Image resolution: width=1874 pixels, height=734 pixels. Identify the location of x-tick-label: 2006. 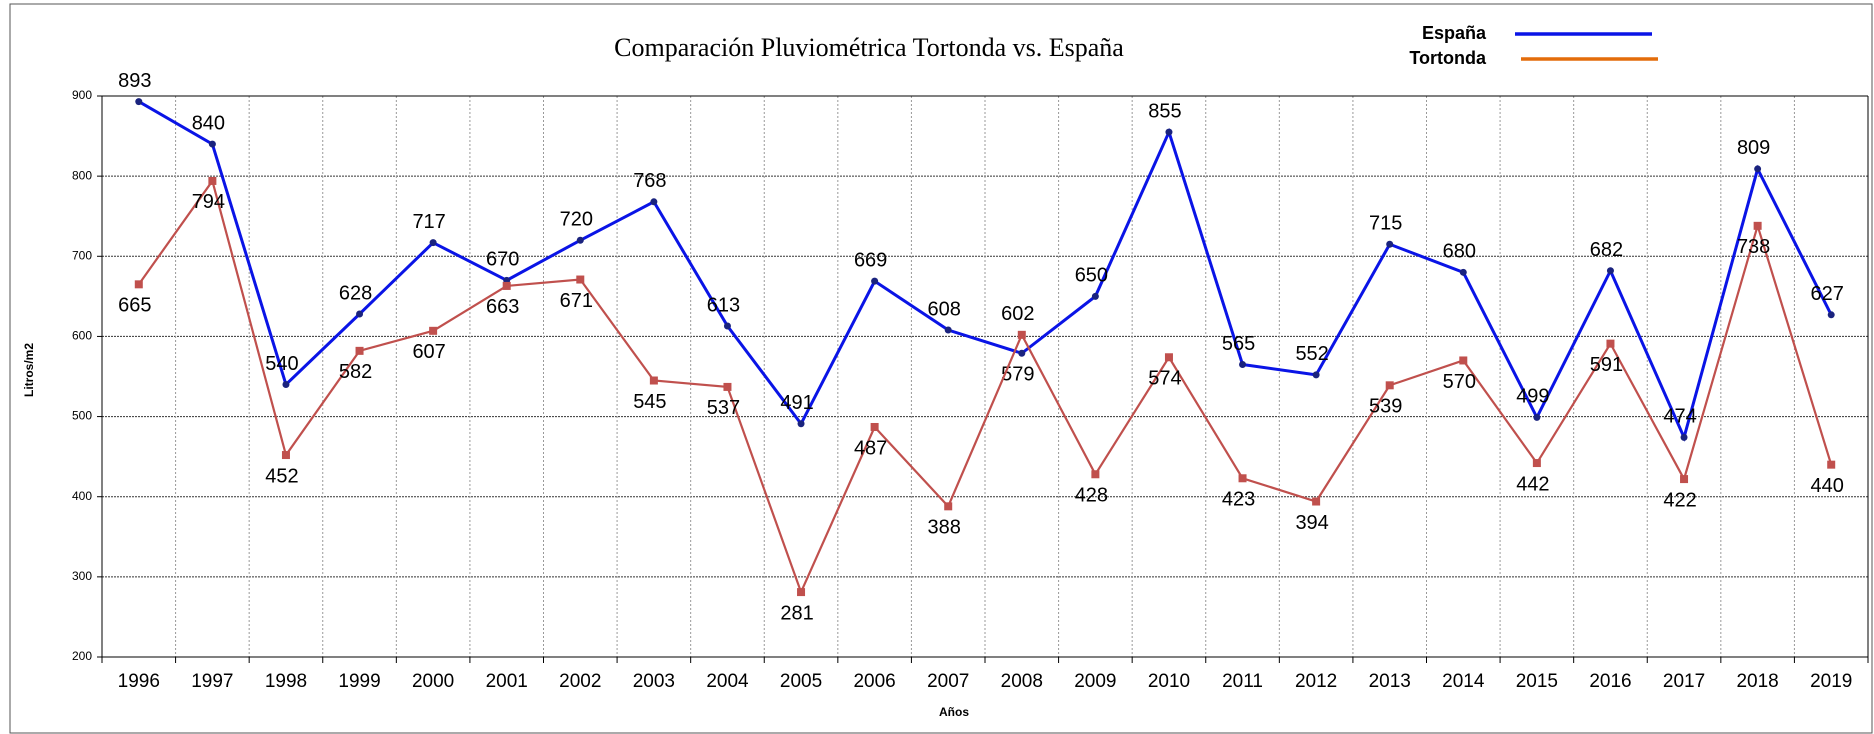
(874, 681).